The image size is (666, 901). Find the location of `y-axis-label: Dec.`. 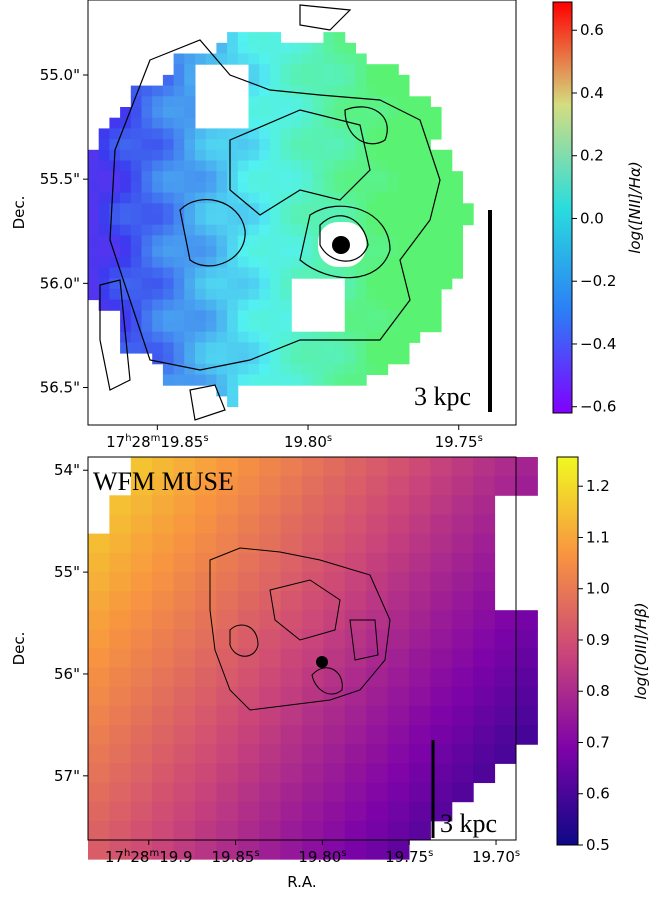

y-axis-label: Dec. is located at coordinates (19, 649).